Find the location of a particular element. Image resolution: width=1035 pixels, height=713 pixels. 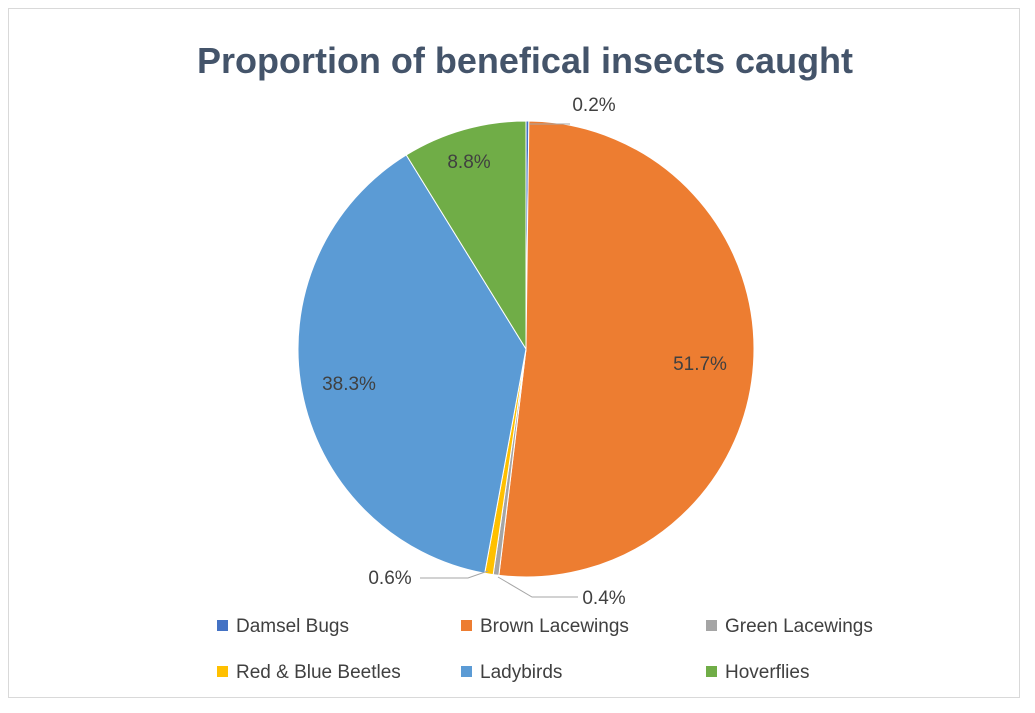

leader-lines is located at coordinates (499, 360).